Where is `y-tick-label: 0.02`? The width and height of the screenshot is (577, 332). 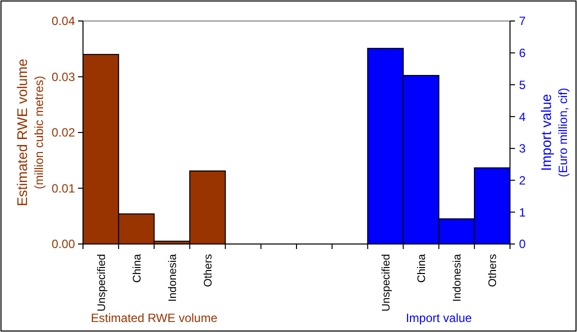
y-tick-label: 0.02 is located at coordinates (64, 133).